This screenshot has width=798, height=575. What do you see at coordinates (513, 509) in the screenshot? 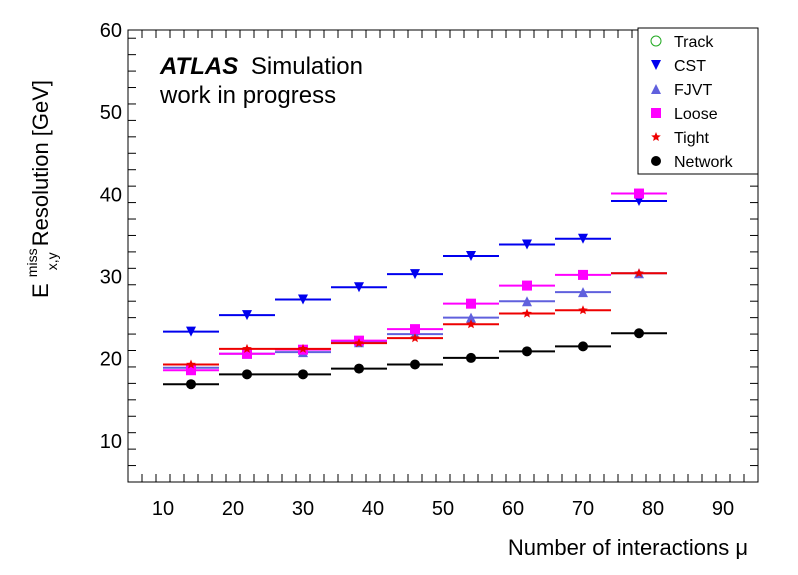
I see `x-tick-label: 60` at bounding box center [513, 509].